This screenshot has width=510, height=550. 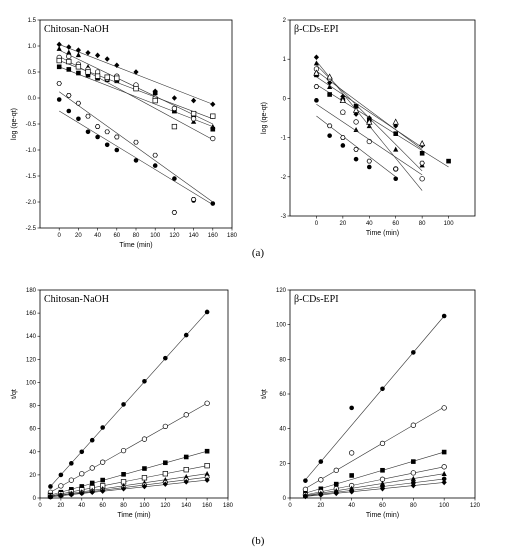 I want to click on y-tick-label: 0, so click(x=35, y=499).